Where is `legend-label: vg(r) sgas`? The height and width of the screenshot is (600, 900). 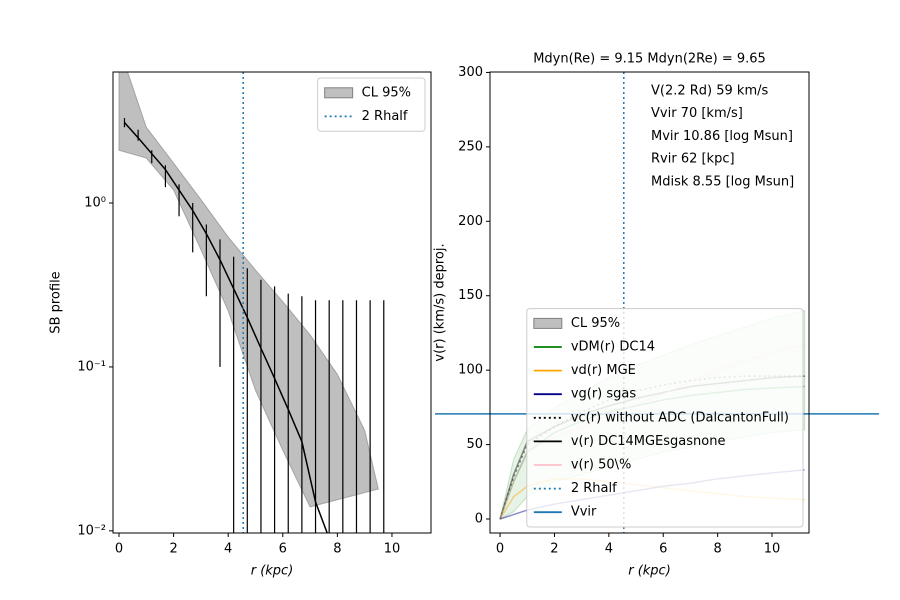
legend-label: vg(r) sgas is located at coordinates (604, 394).